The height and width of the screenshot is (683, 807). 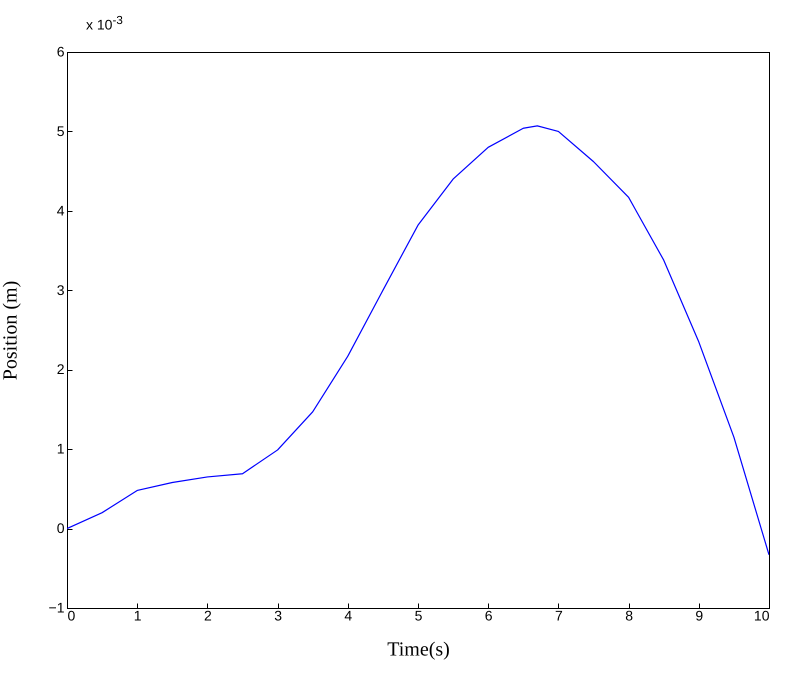 What do you see at coordinates (278, 616) in the screenshot?
I see `x-tick-label: 3` at bounding box center [278, 616].